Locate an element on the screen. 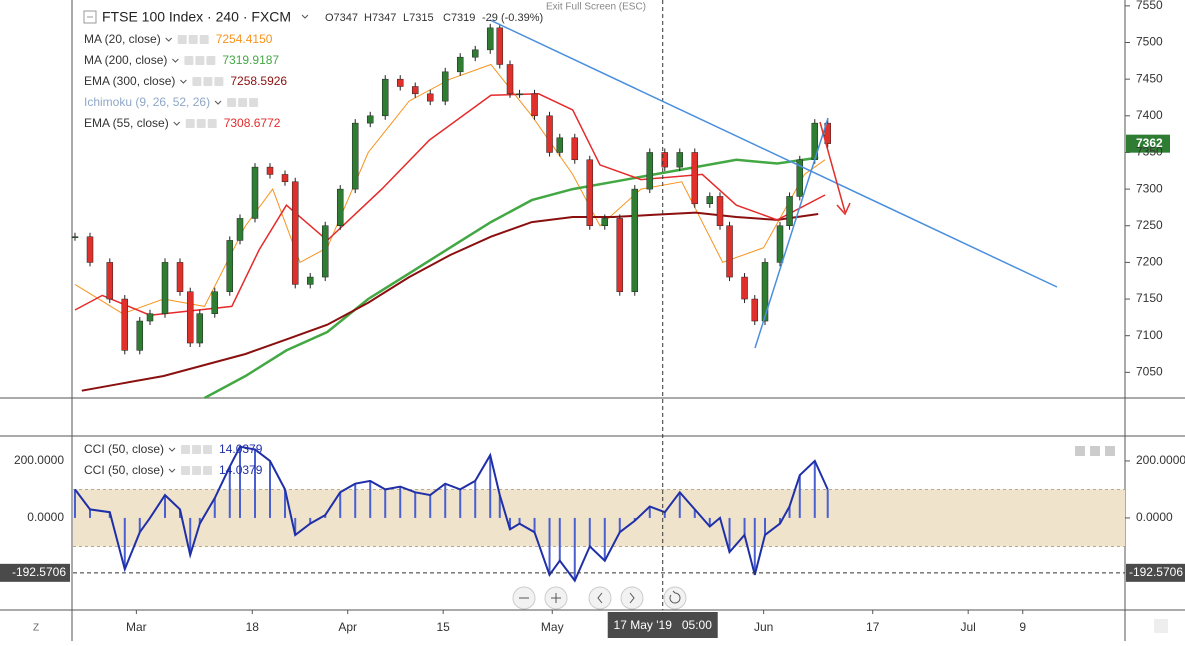 This screenshot has height=646, width=1185. y-tick-label: 7350 is located at coordinates (1149, 152).